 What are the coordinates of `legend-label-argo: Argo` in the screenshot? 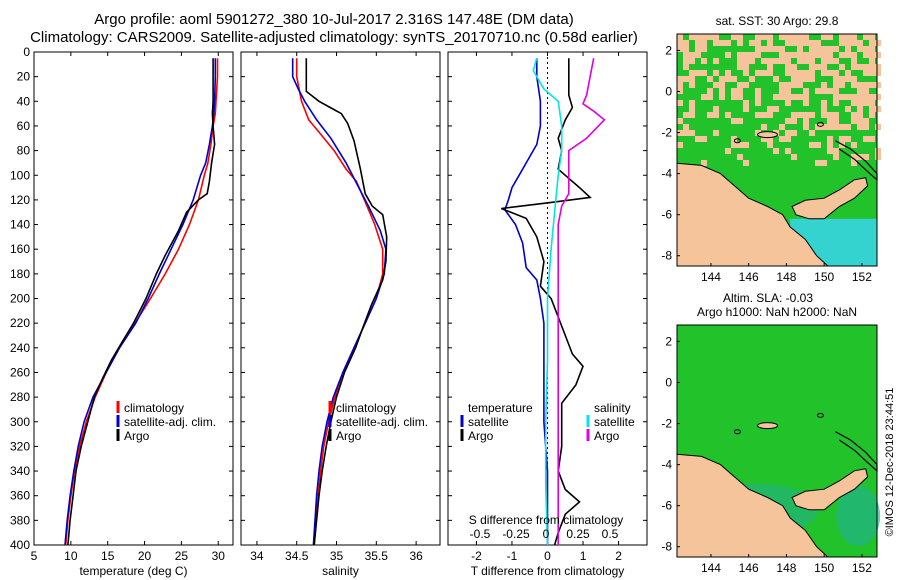 It's located at (349, 436).